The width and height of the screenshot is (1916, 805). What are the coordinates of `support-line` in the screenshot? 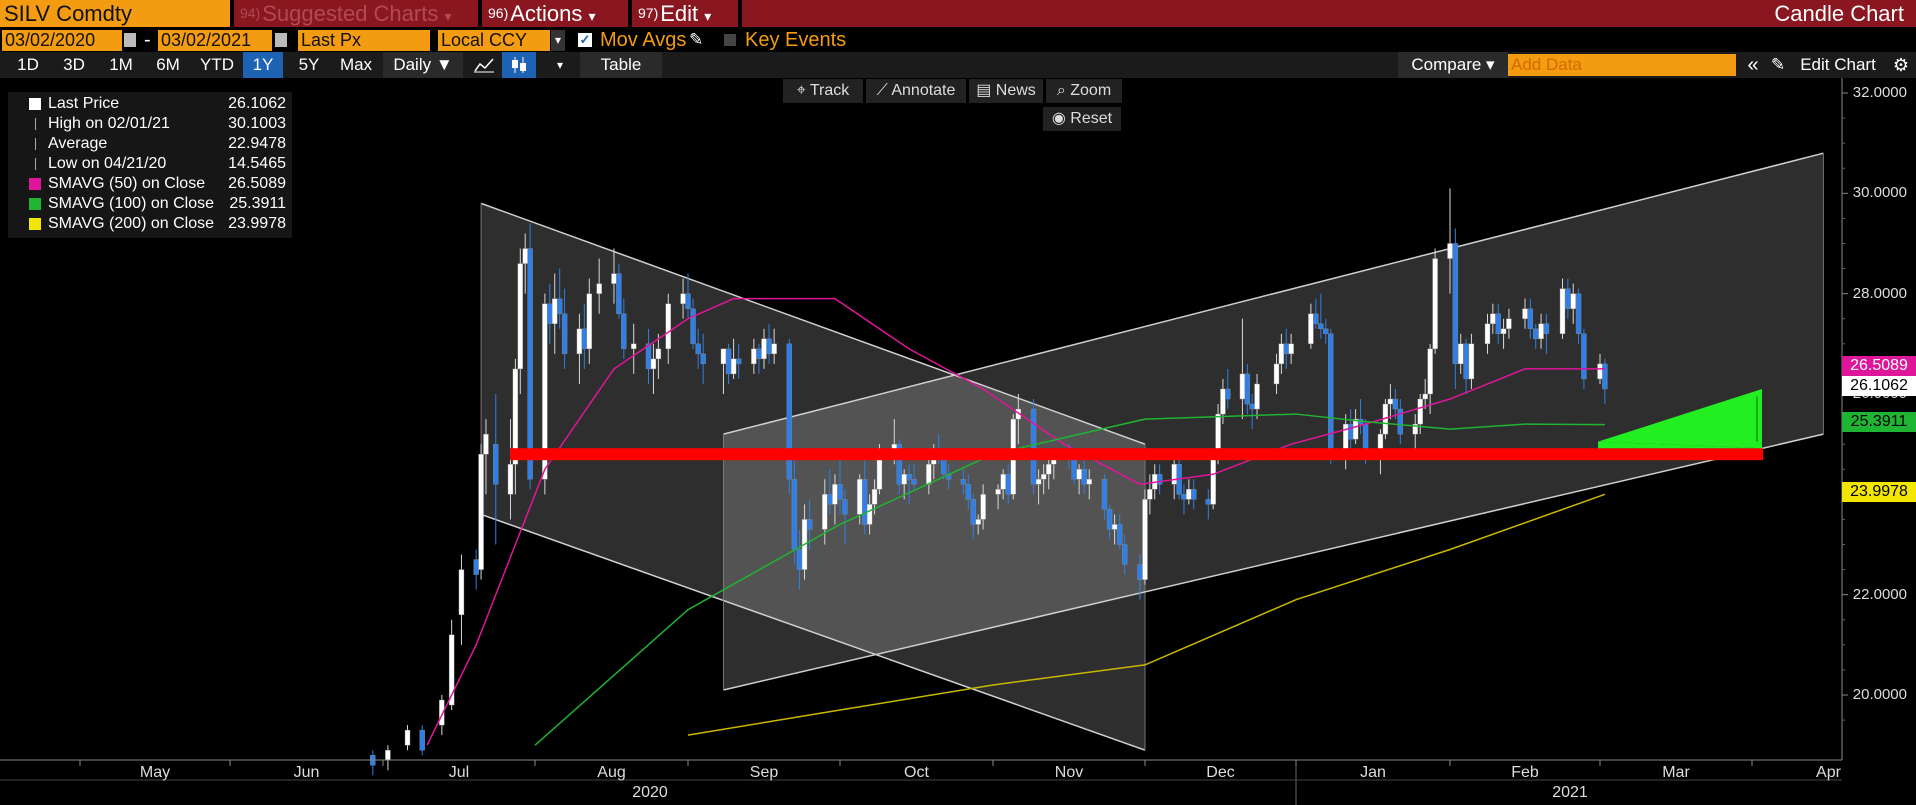 It's located at (1136, 454).